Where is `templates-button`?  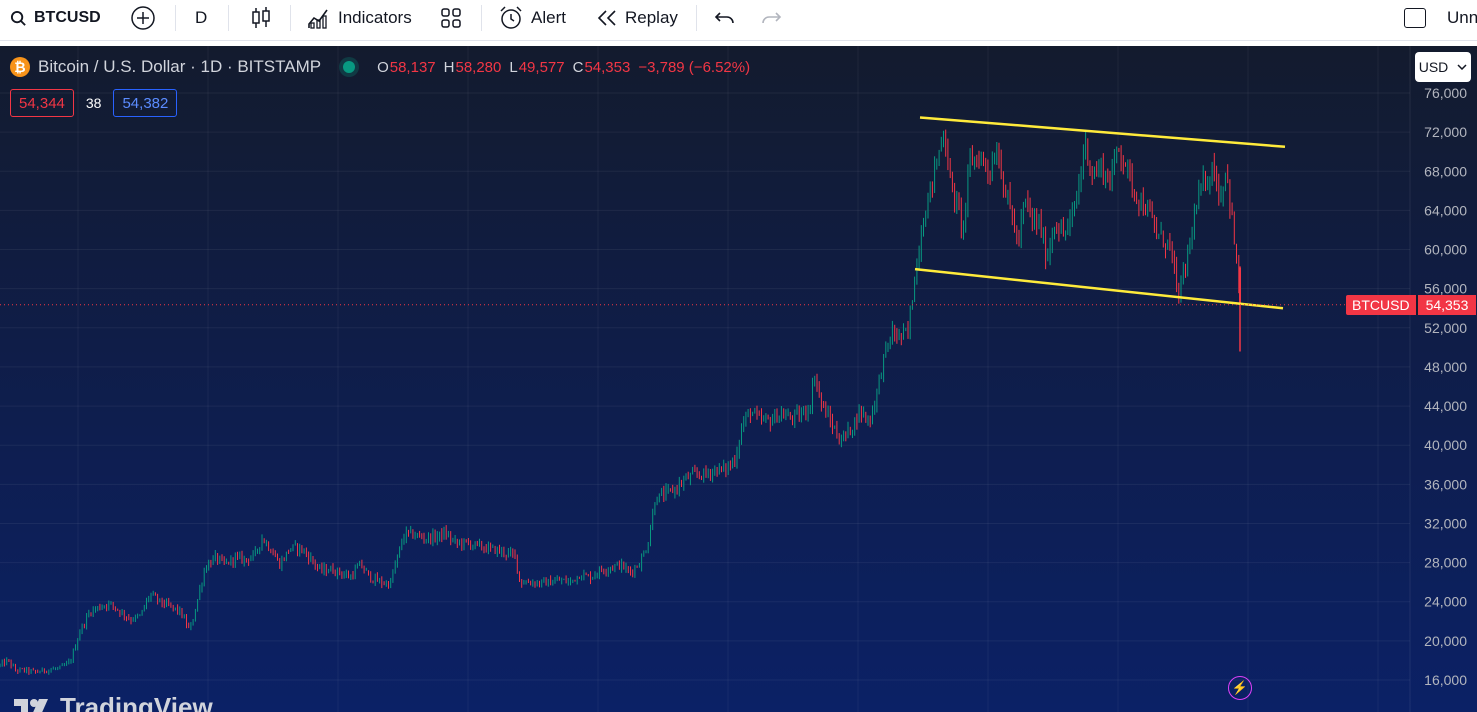 templates-button is located at coordinates (451, 18).